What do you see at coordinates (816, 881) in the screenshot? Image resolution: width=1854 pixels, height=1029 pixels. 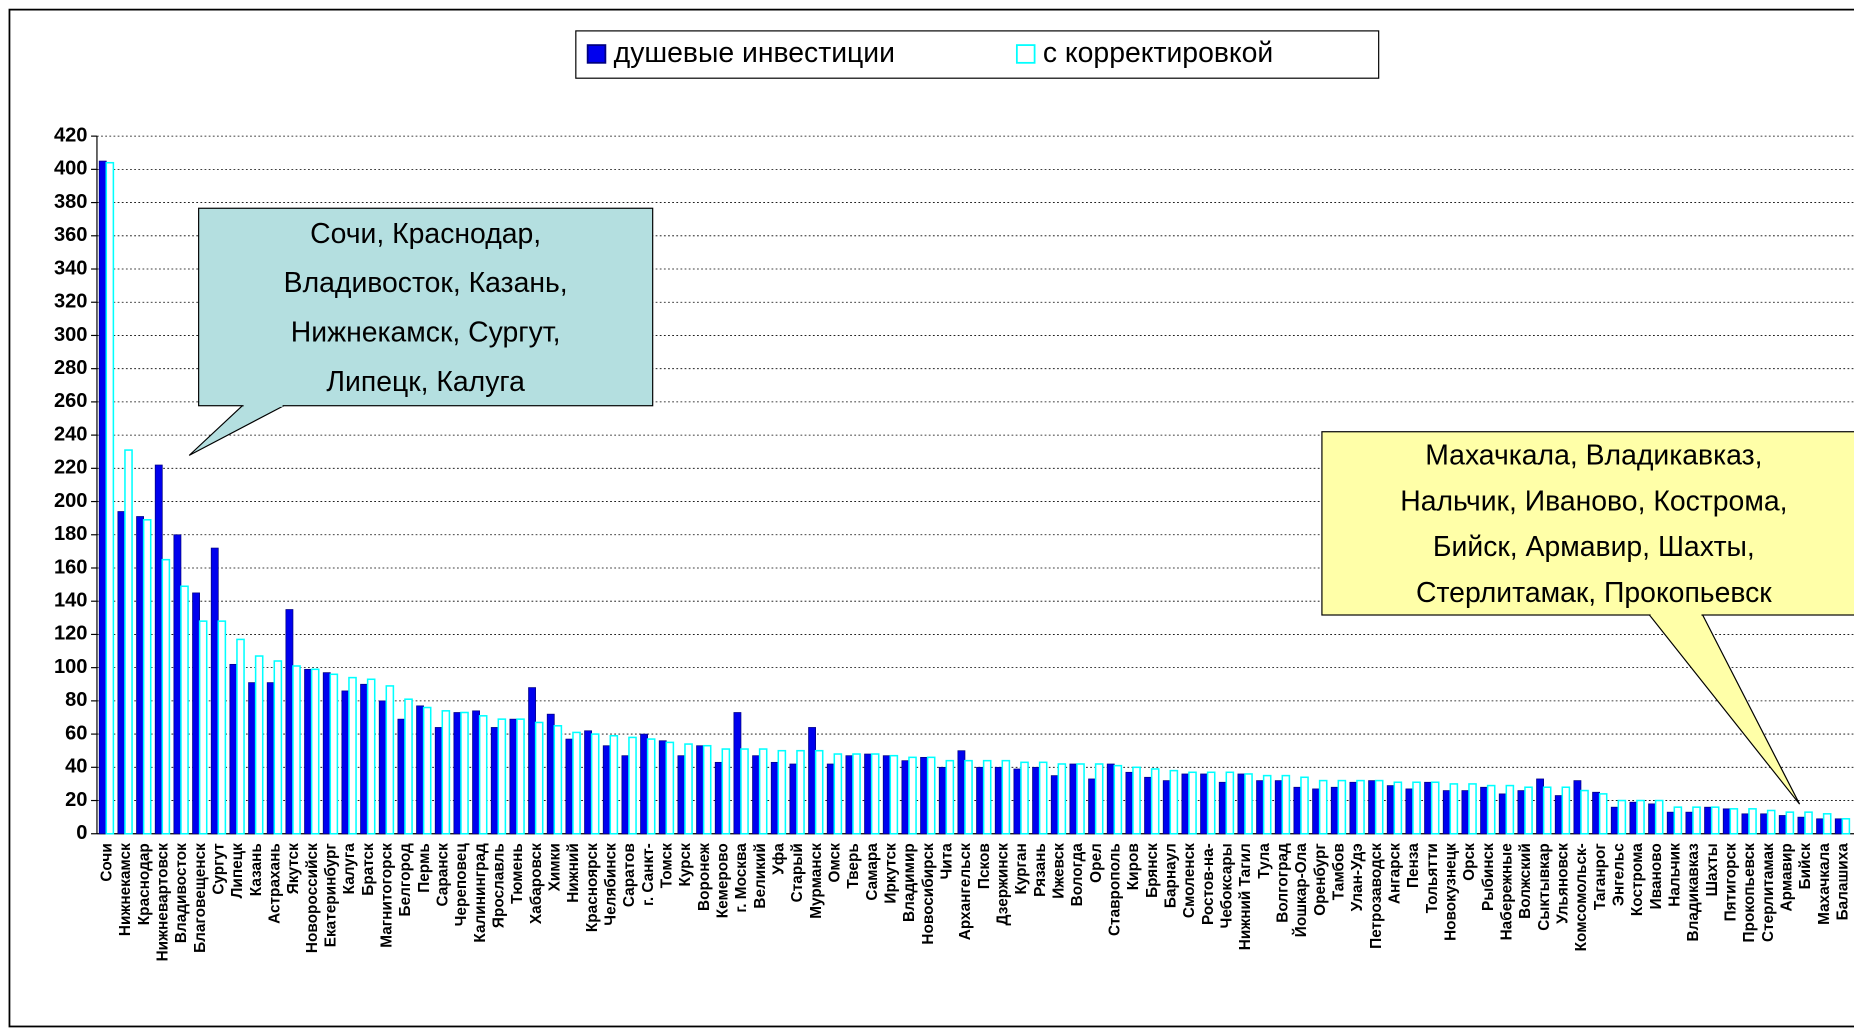 I see `x-tick-label: Мурманск` at bounding box center [816, 881].